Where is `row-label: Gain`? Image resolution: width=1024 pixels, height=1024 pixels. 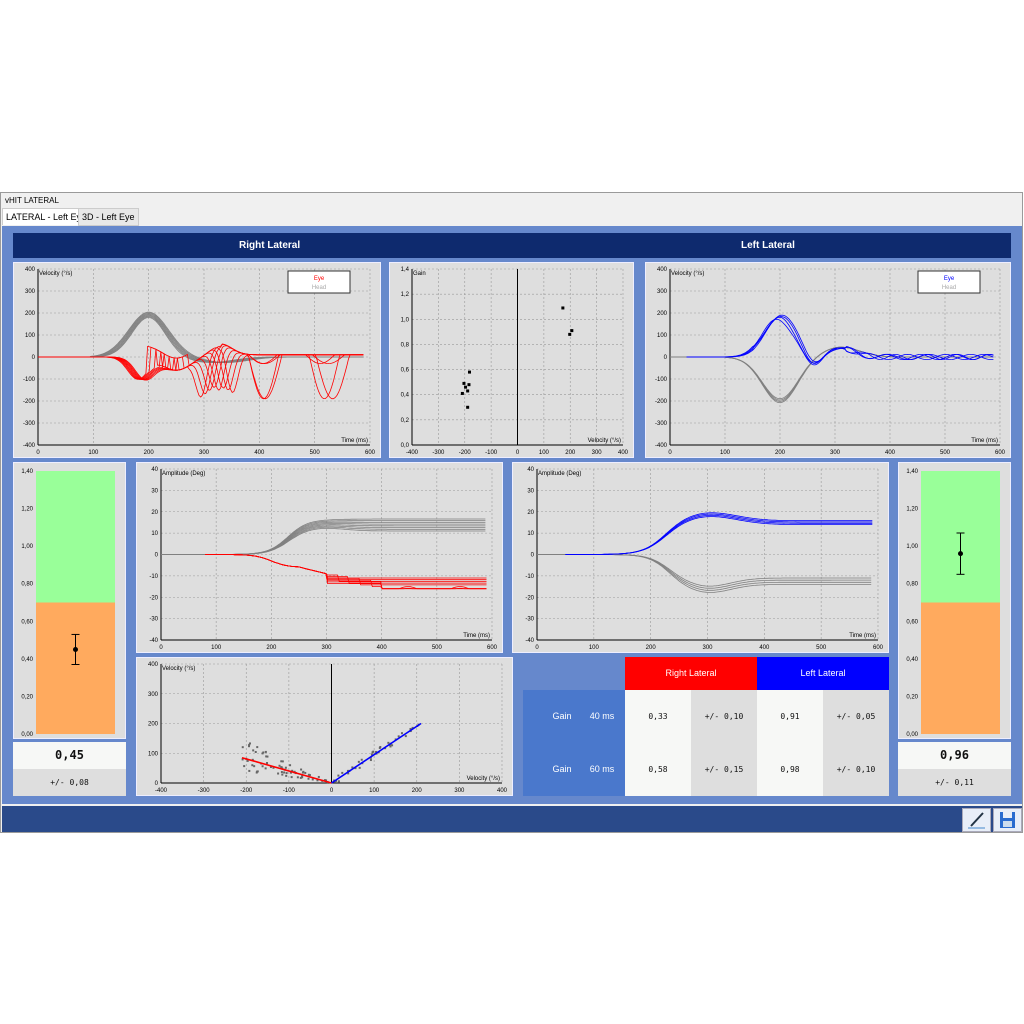 row-label: Gain is located at coordinates (562, 716).